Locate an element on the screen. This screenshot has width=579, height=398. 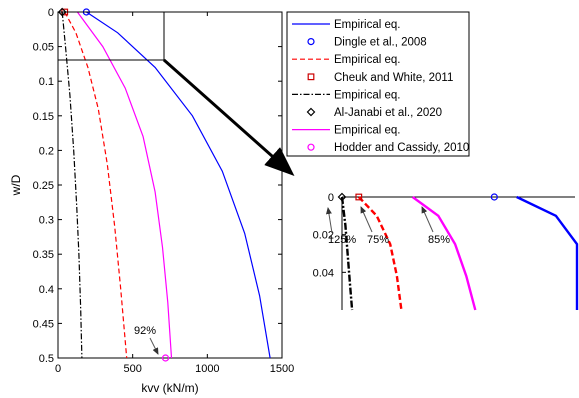
legend-label-1: Dingle et al., 2008 is located at coordinates (380, 43).